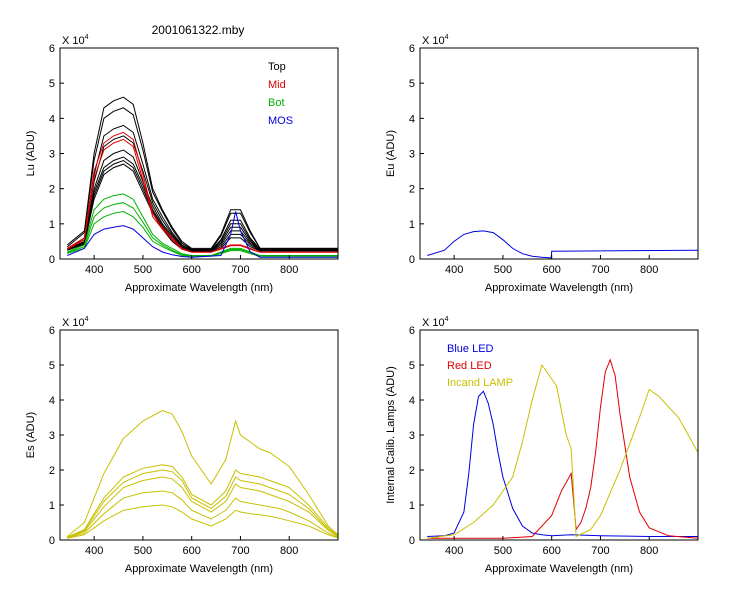 The height and width of the screenshot is (600, 750). What do you see at coordinates (277, 67) in the screenshot?
I see `legend-entry-top: Top` at bounding box center [277, 67].